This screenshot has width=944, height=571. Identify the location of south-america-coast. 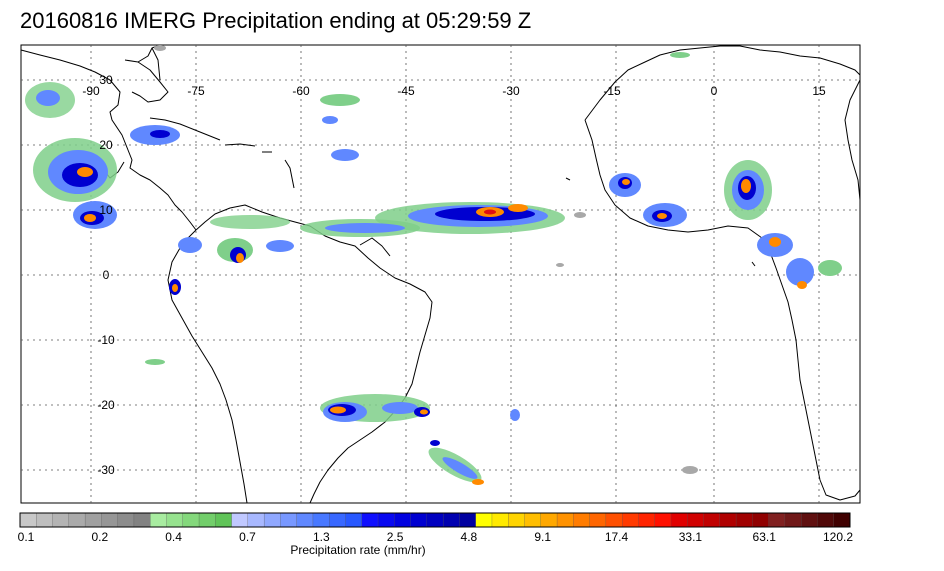
(314, 354).